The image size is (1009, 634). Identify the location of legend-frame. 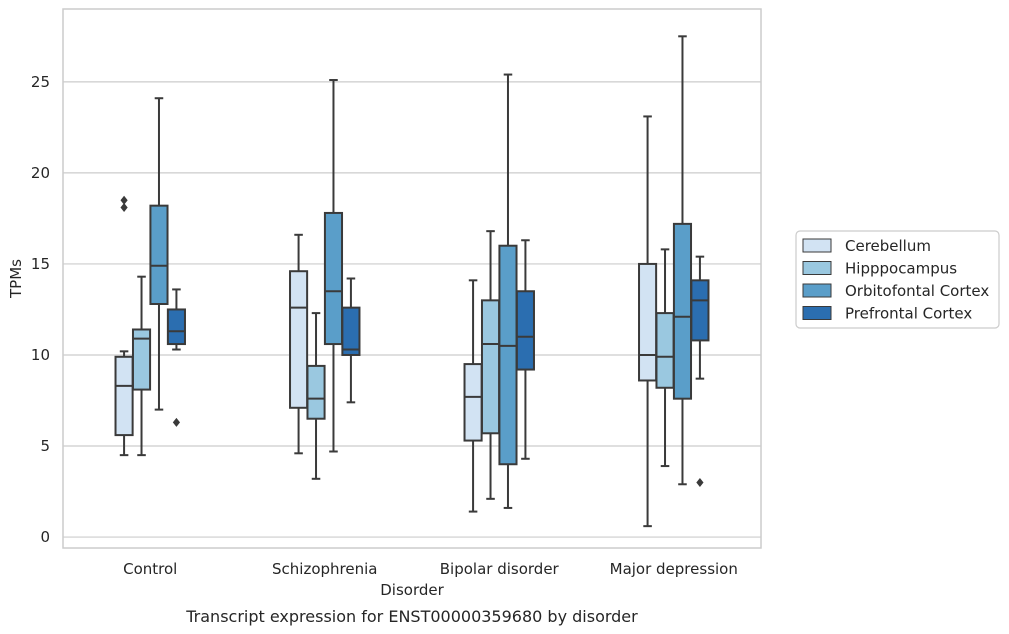
(897, 279).